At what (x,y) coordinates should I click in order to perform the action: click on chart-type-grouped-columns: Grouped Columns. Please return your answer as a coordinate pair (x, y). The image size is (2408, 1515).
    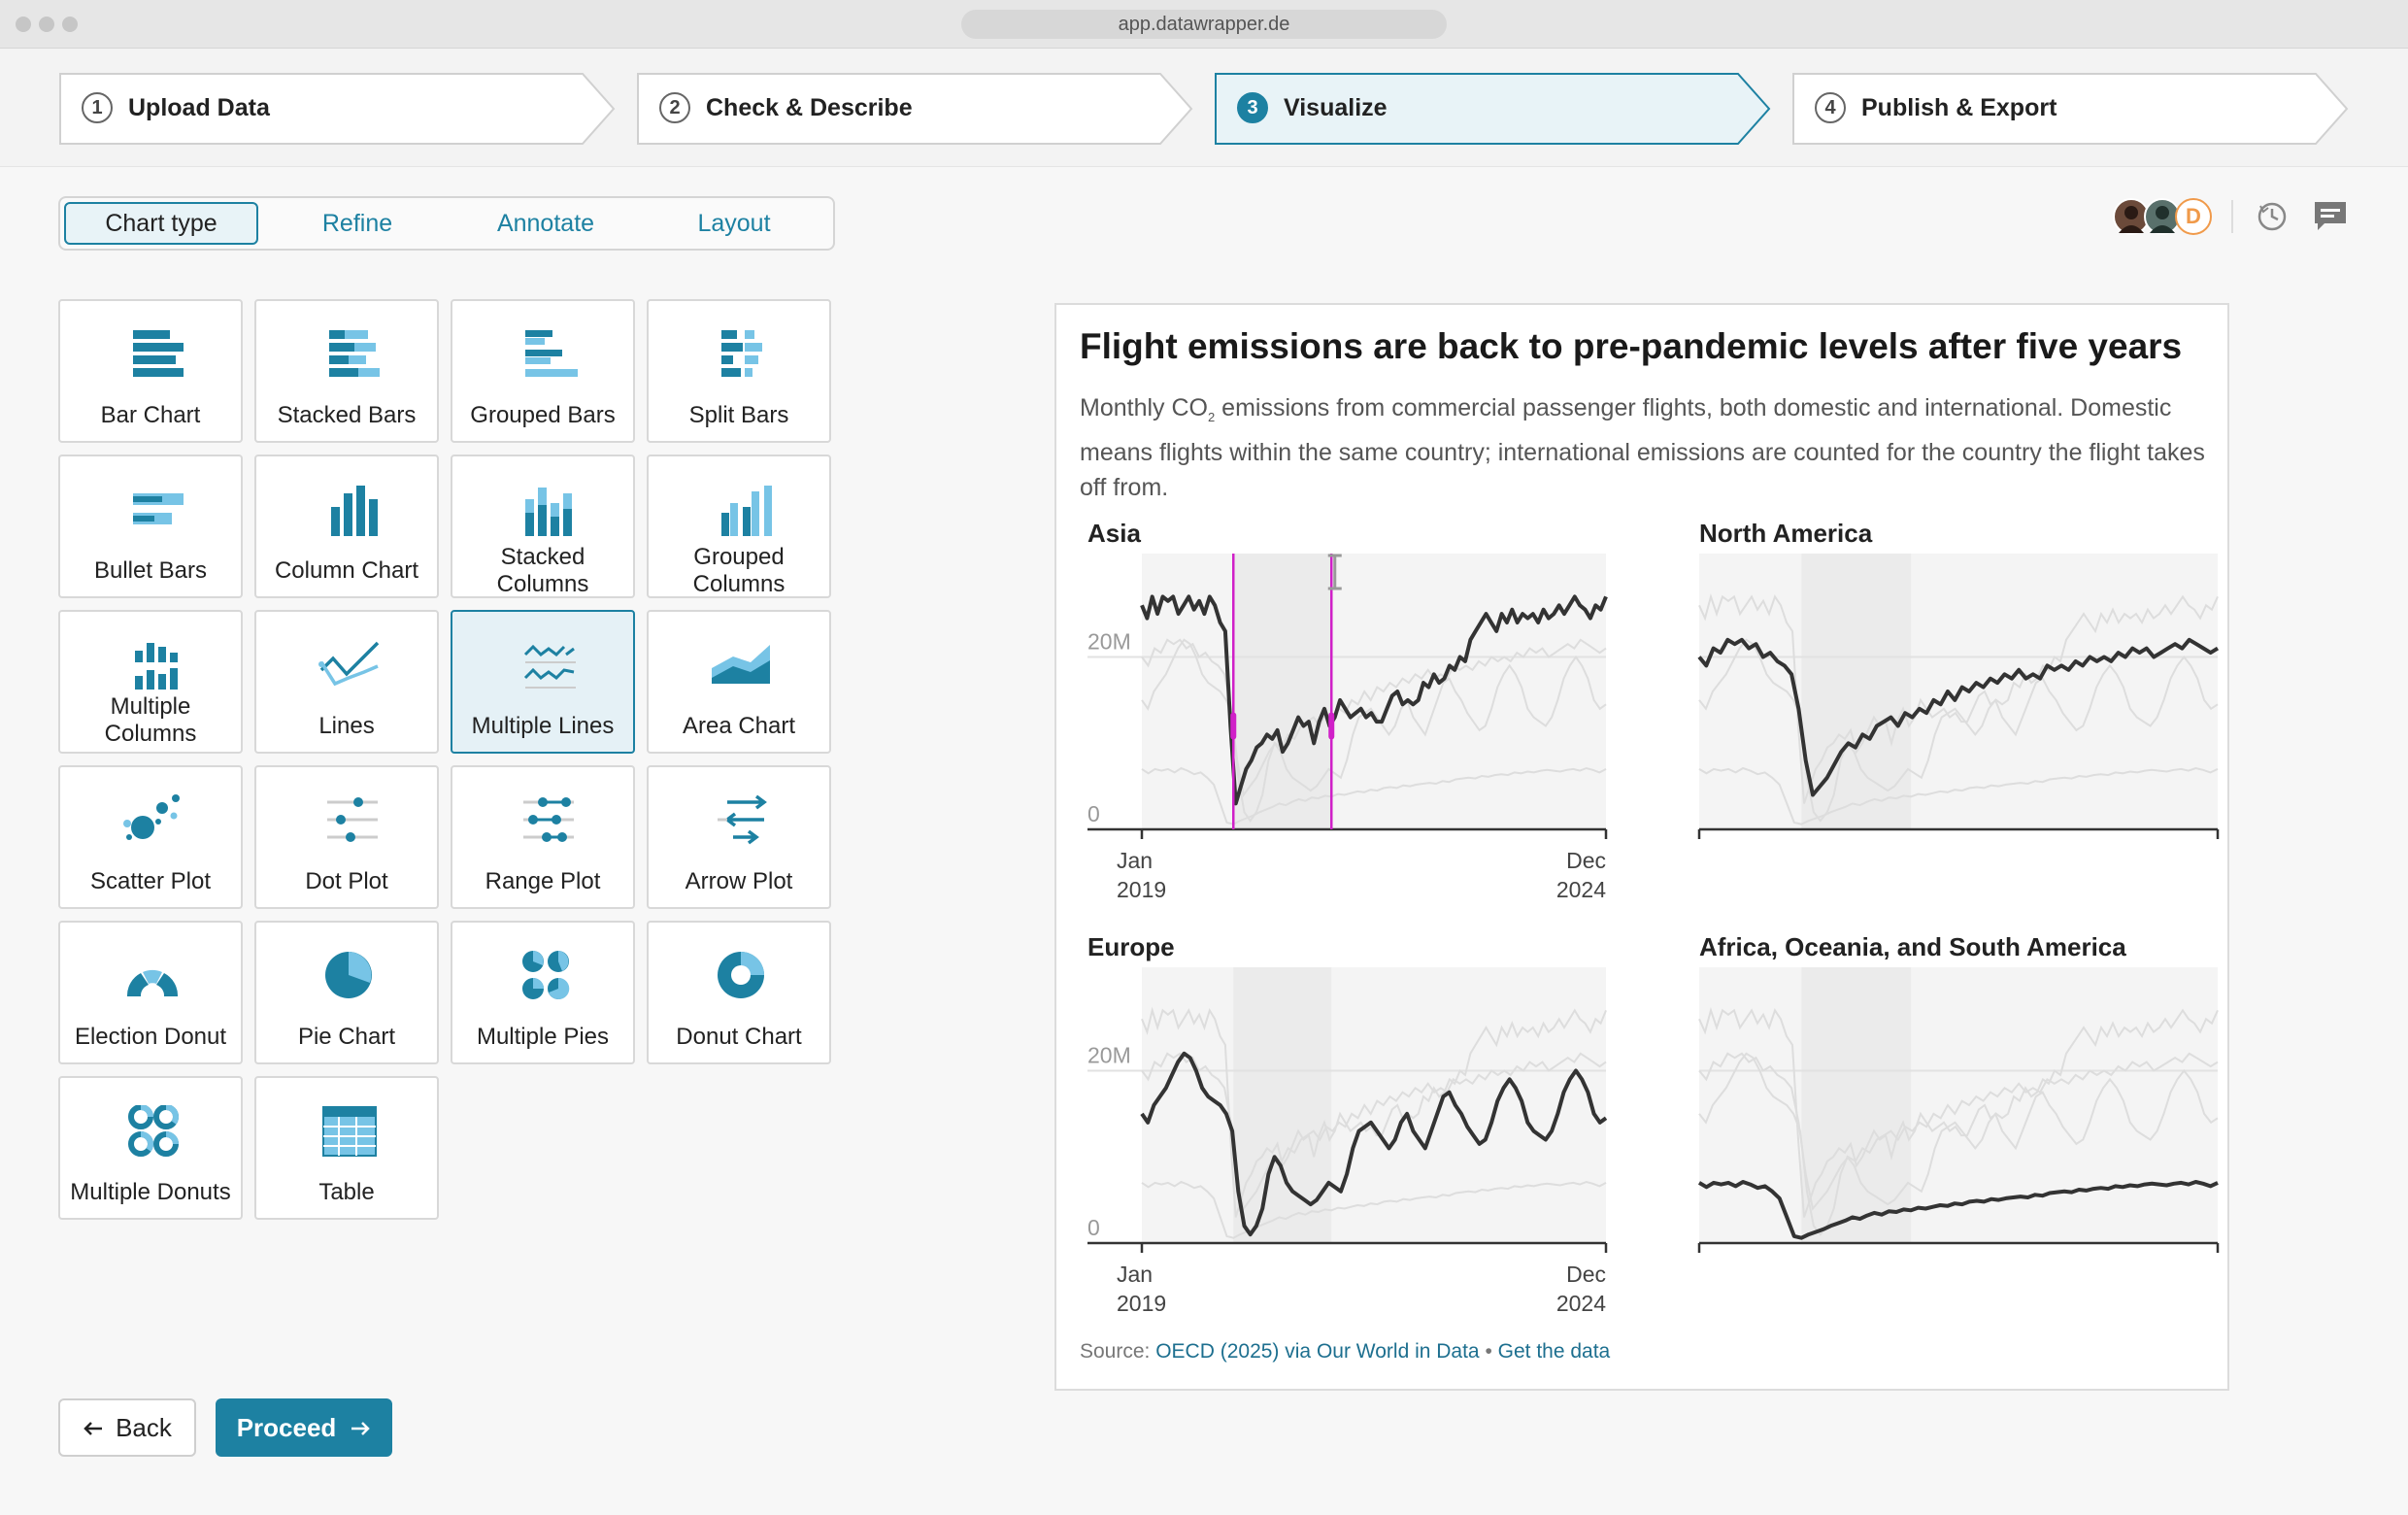
    Looking at the image, I should click on (739, 526).